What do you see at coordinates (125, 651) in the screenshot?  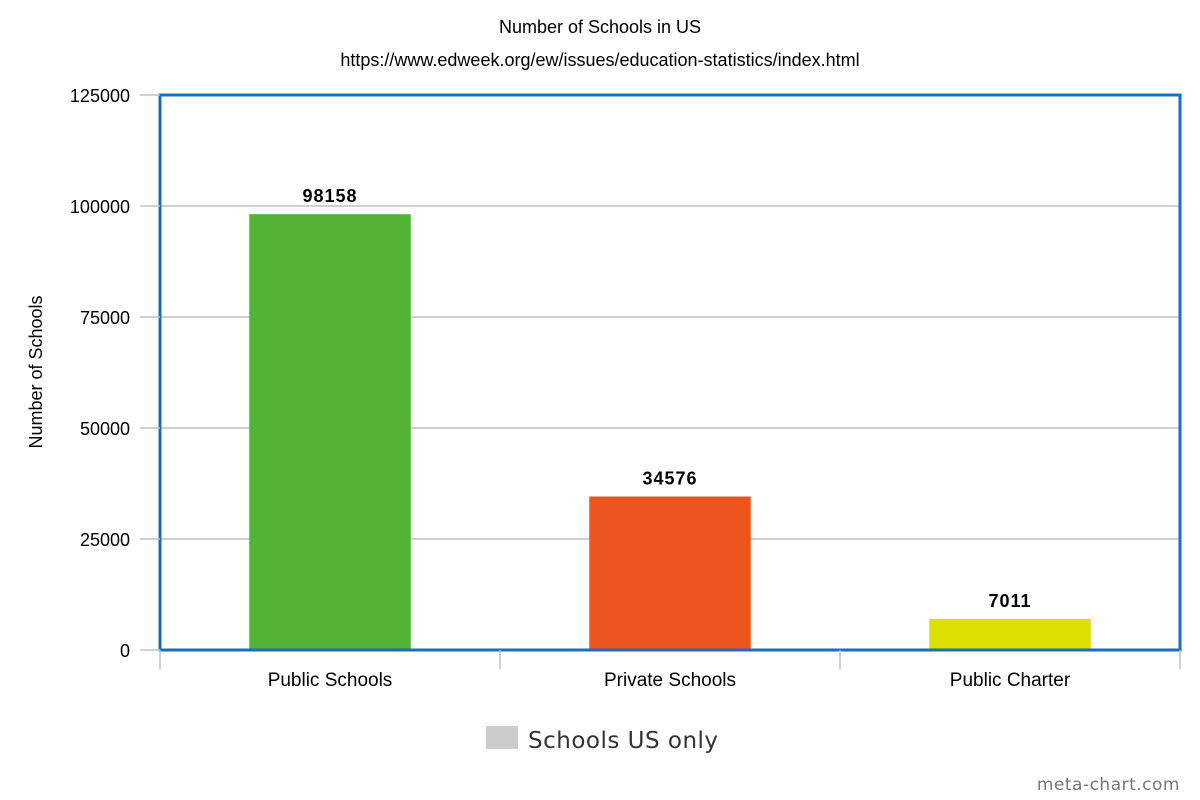 I see `y-tick-label: 0` at bounding box center [125, 651].